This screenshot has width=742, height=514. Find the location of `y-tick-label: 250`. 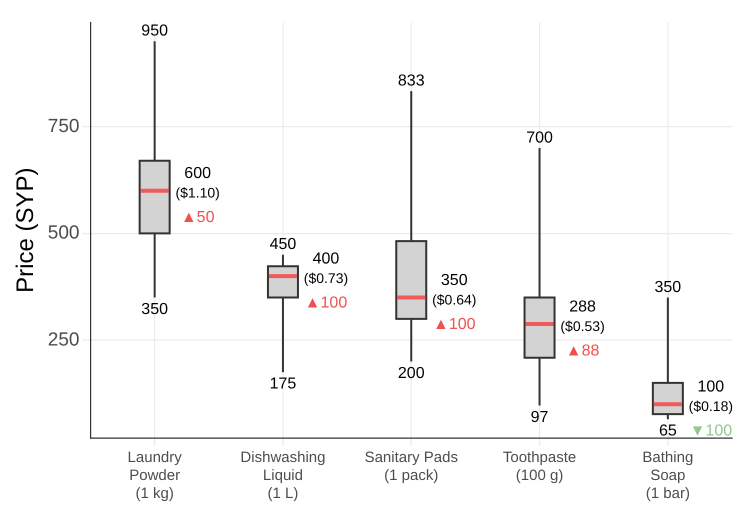

y-tick-label: 250 is located at coordinates (64, 339).